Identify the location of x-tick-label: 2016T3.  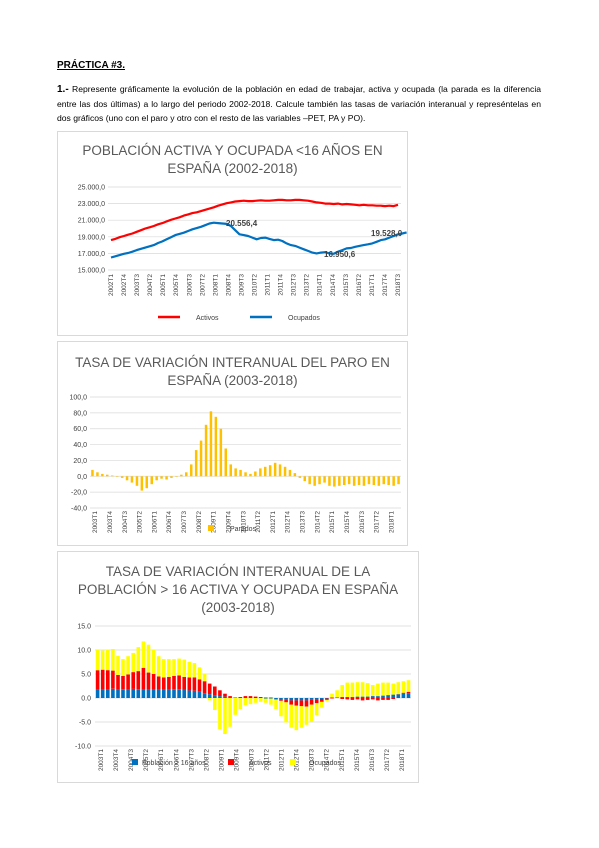
(362, 522).